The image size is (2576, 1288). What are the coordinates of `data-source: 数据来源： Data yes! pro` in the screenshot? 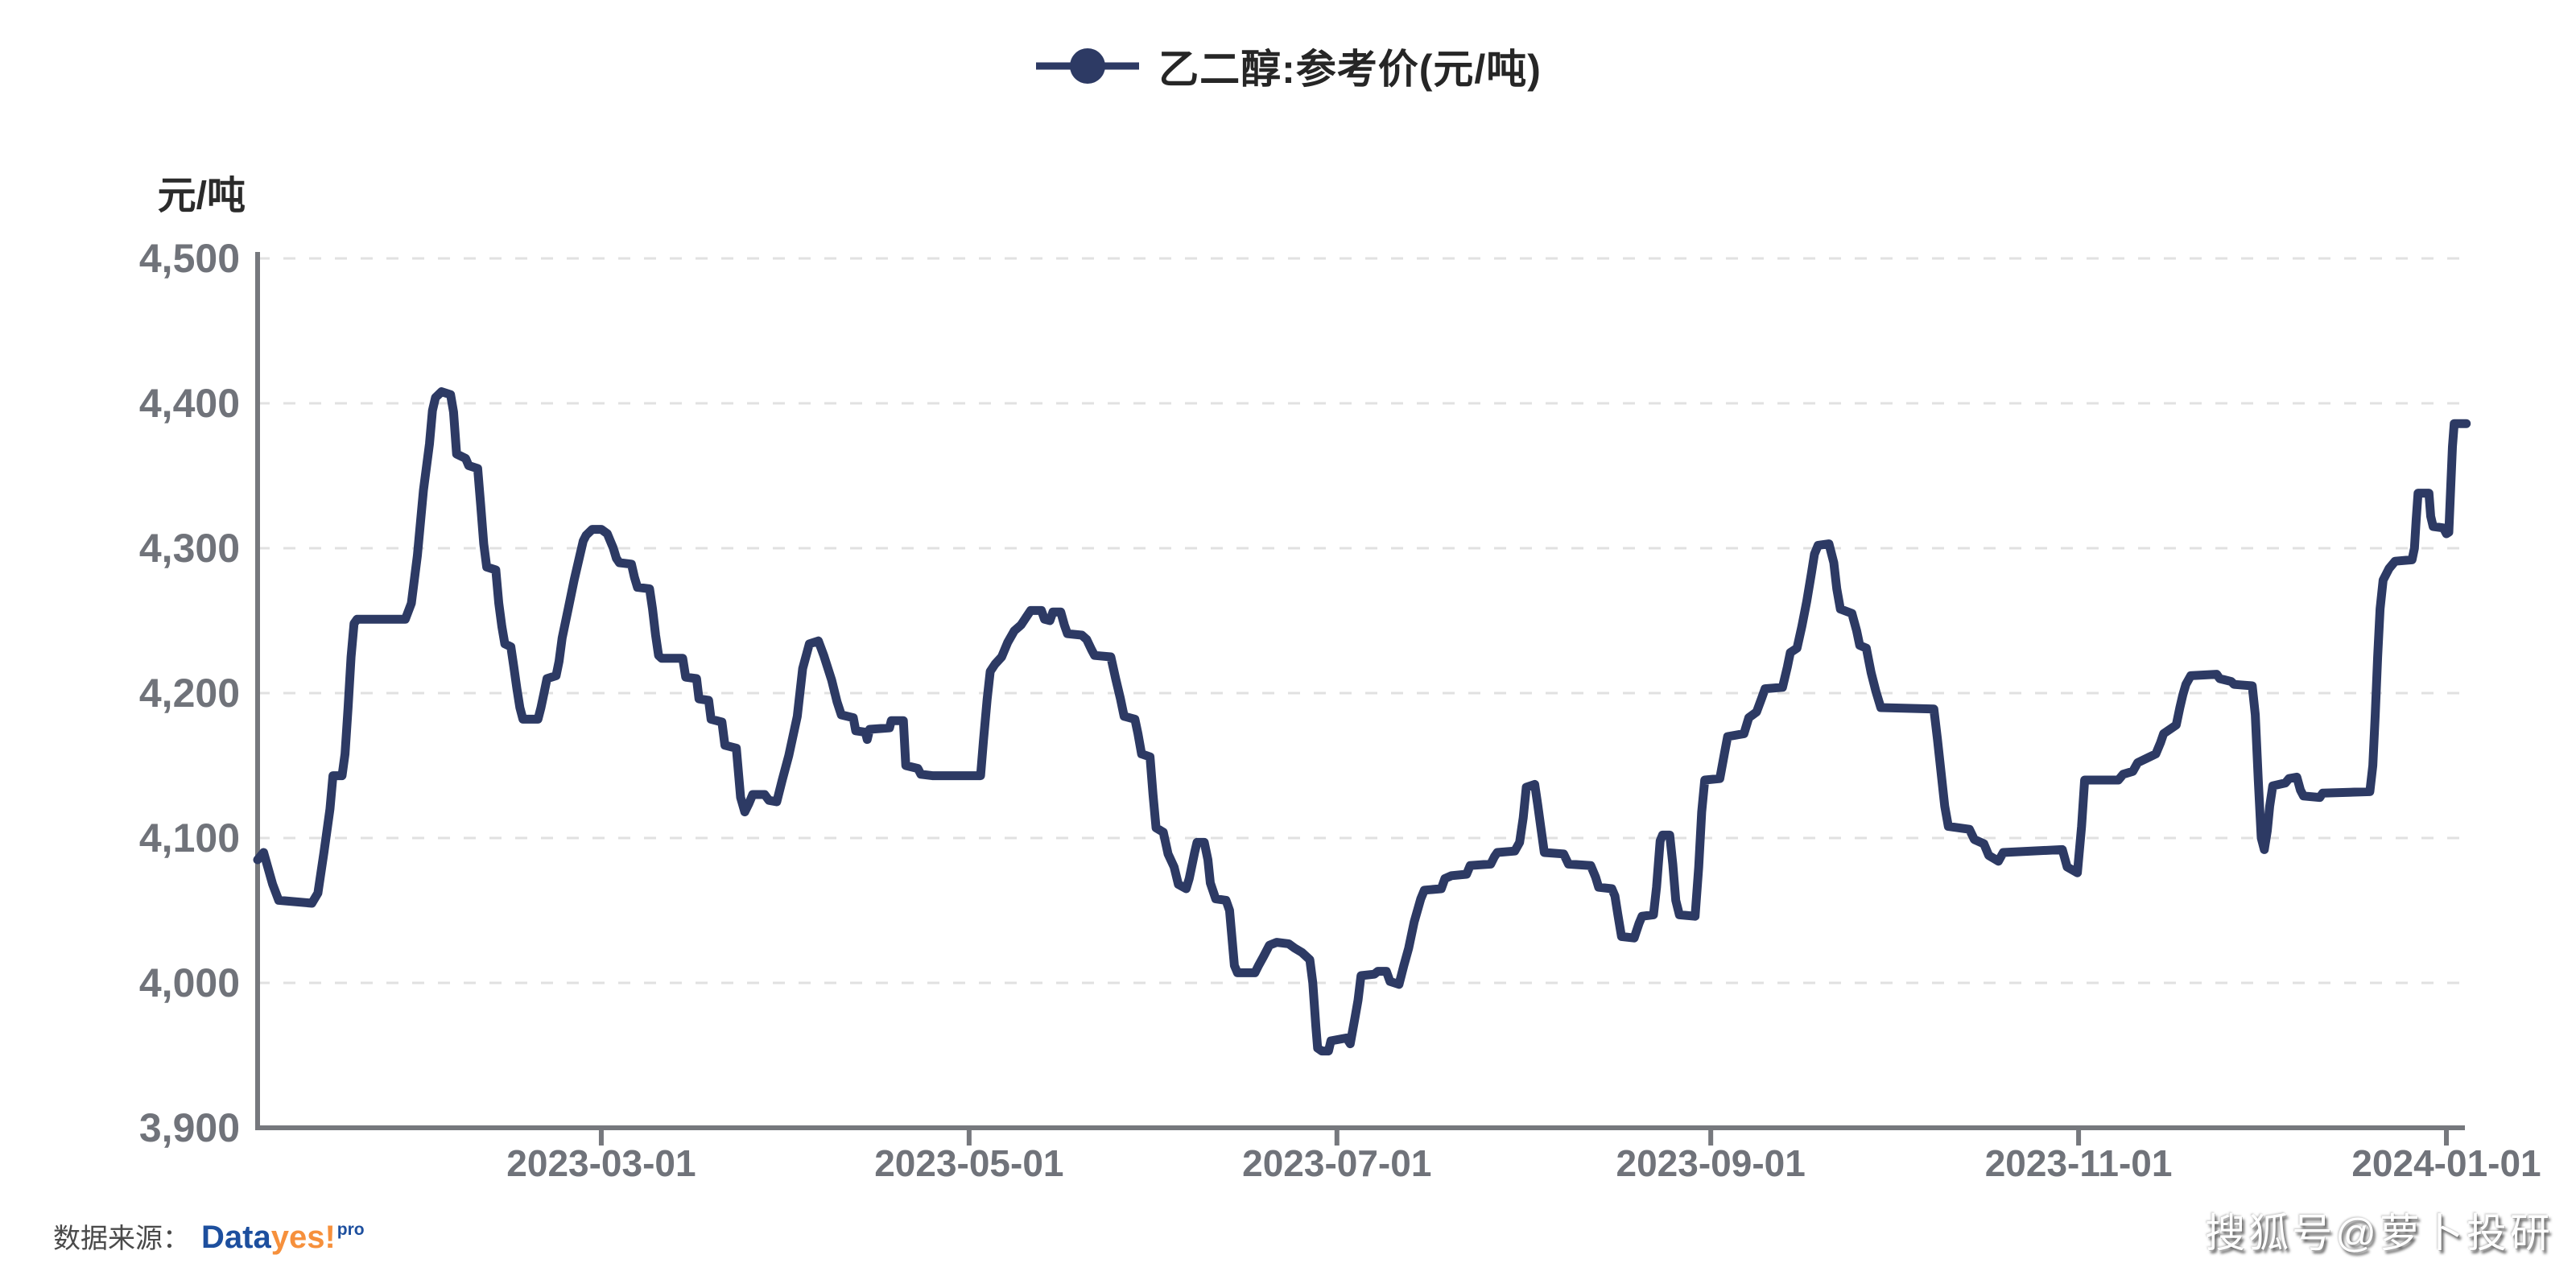 It's located at (209, 1236).